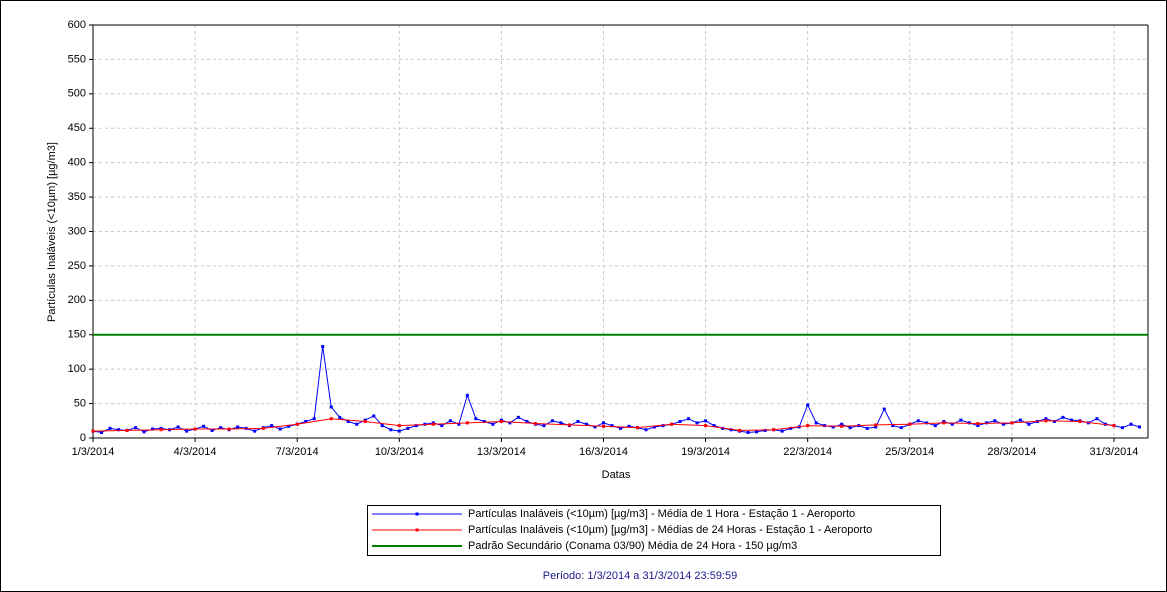 The width and height of the screenshot is (1167, 592). What do you see at coordinates (77, 59) in the screenshot?
I see `y-tick-label: 550` at bounding box center [77, 59].